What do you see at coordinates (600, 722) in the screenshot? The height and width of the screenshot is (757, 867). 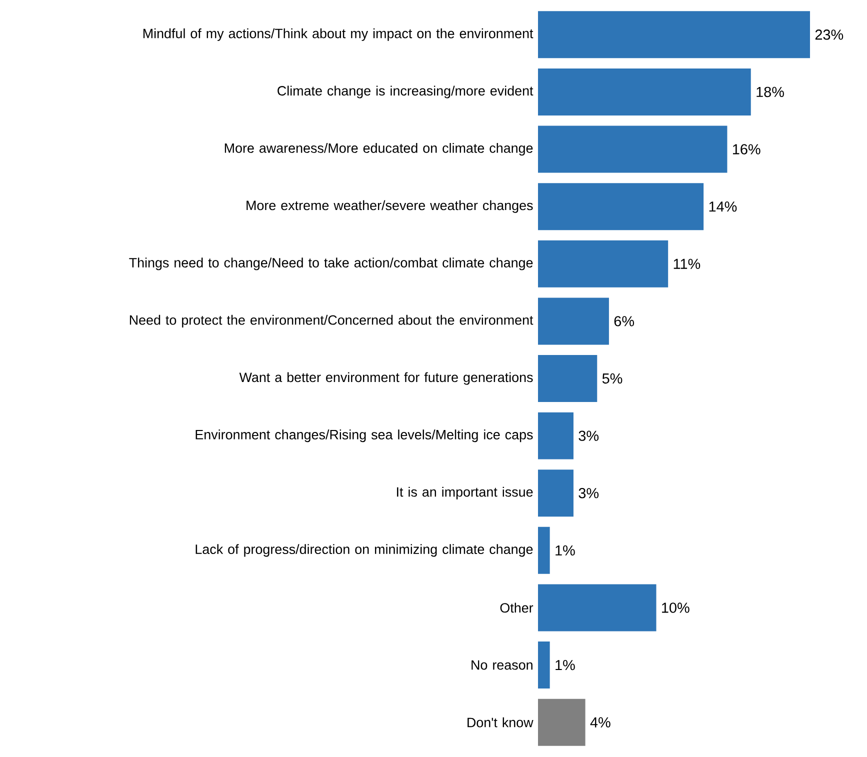 I see `data-label: 4%` at bounding box center [600, 722].